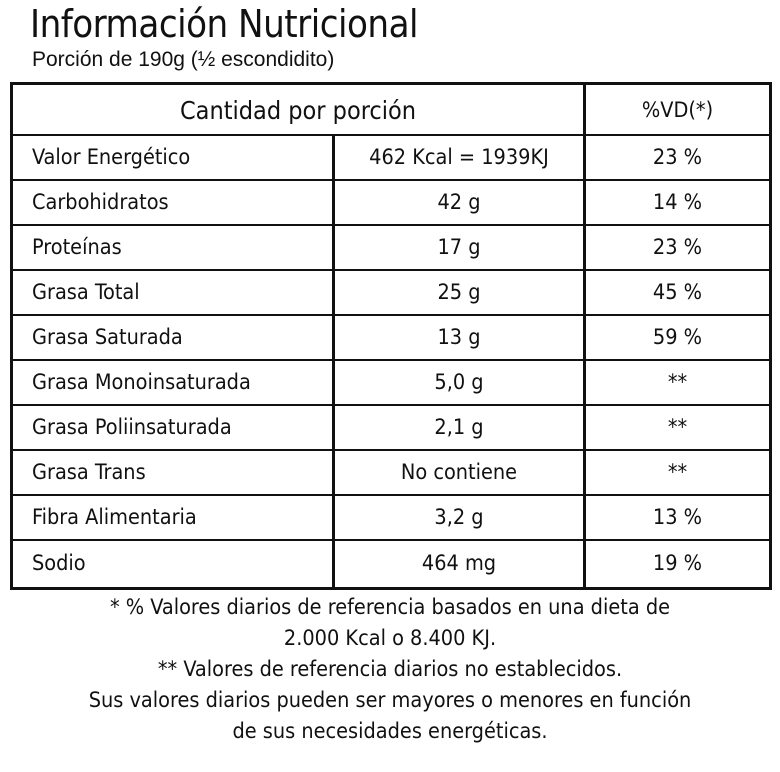 Image resolution: width=780 pixels, height=772 pixels. What do you see at coordinates (459, 427) in the screenshot?
I see `nutrient-amount: 2,1 g` at bounding box center [459, 427].